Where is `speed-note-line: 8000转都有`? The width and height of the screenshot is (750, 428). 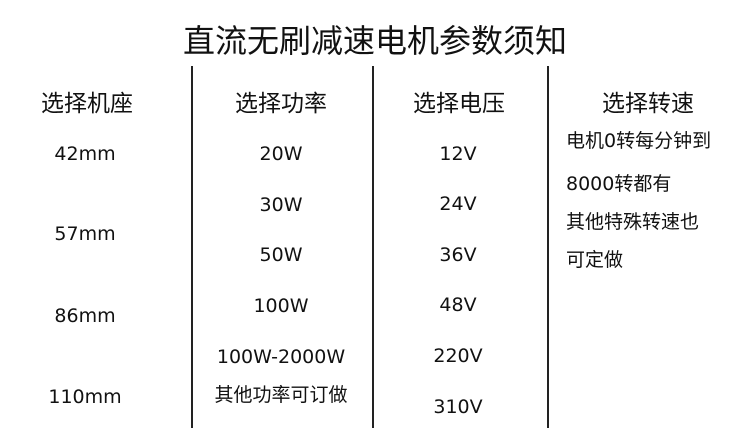 speed-note-line: 8000转都有 is located at coordinates (619, 184).